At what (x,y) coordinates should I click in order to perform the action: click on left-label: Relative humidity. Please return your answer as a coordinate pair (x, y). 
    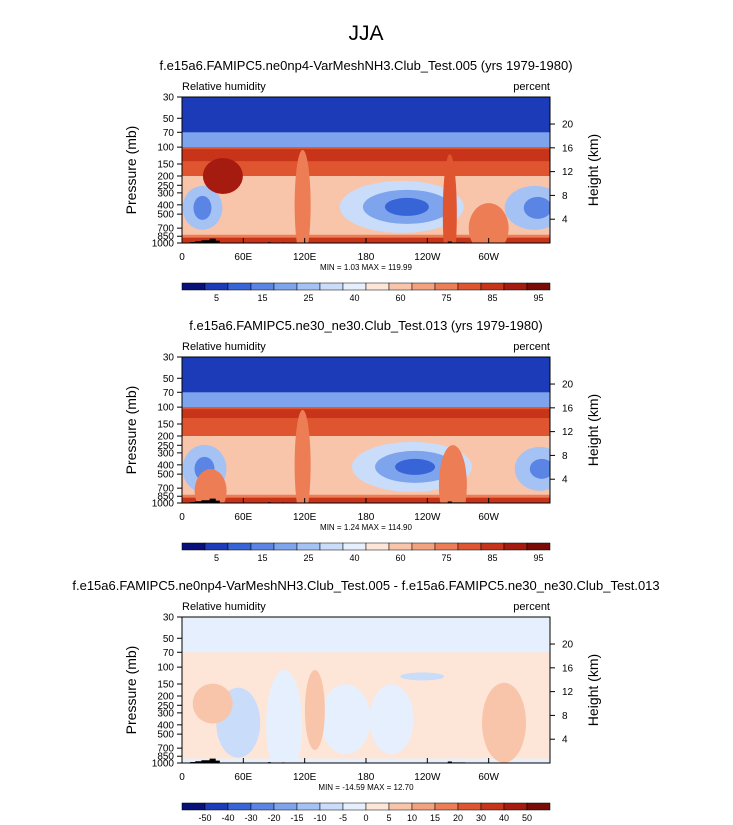
    Looking at the image, I should click on (224, 607).